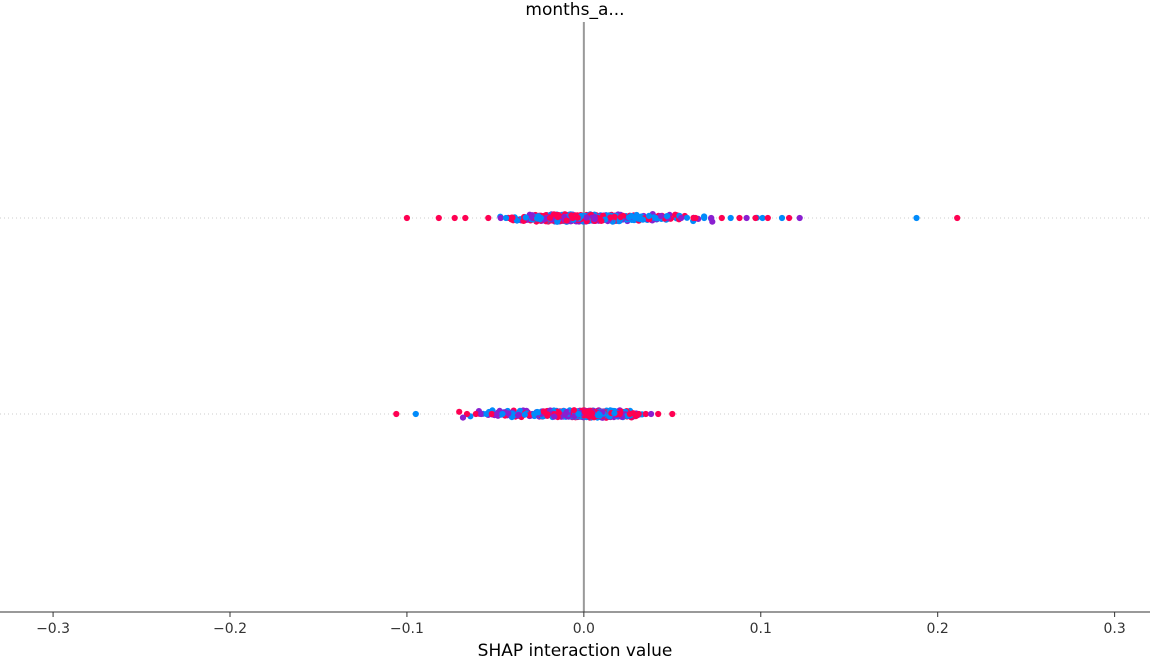  Describe the element at coordinates (584, 629) in the screenshot. I see `x-tick-label: 0.0` at that location.